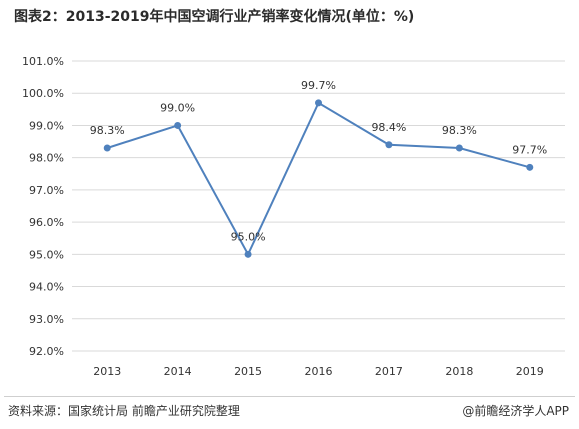 The image size is (579, 429). Describe the element at coordinates (46, 287) in the screenshot. I see `y-tick-label: 94.0%` at that location.